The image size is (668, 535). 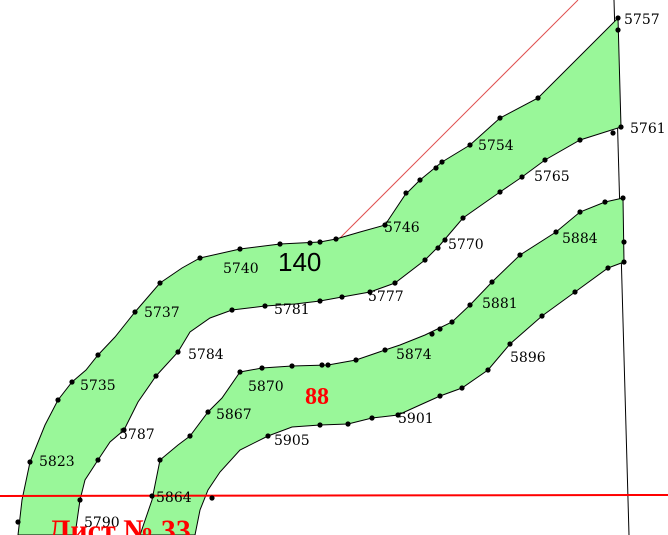 I want to click on point-label-5870: 5870, so click(x=266, y=387).